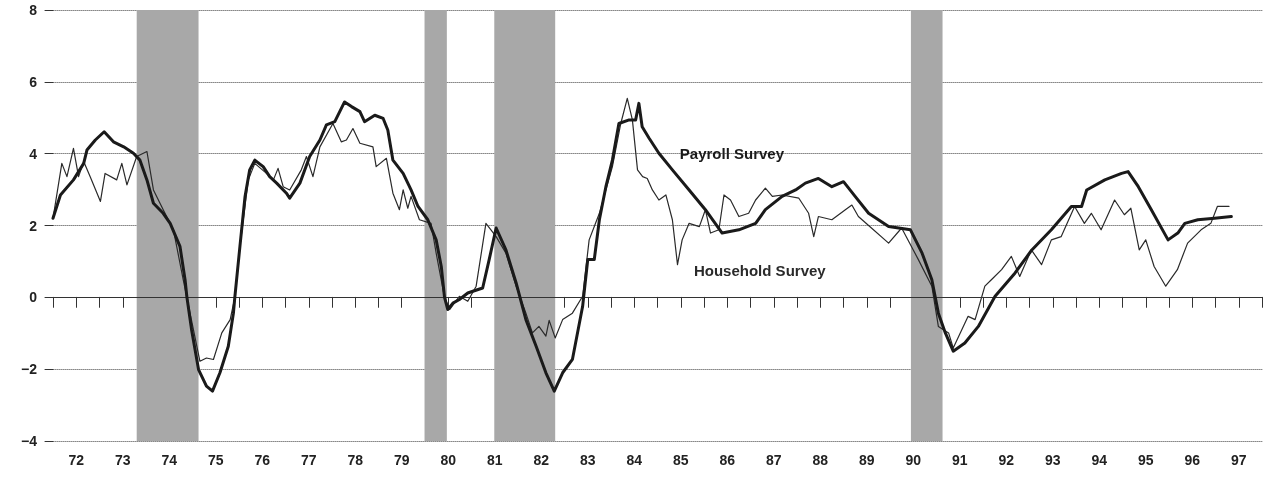 The image size is (1267, 479). I want to click on x-tick-label: 88, so click(820, 460).